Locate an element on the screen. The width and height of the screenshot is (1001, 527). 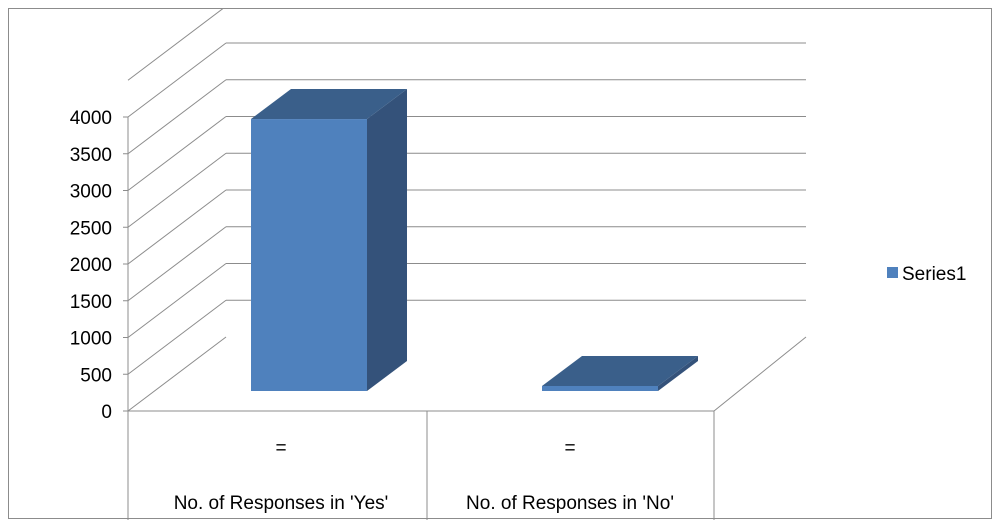
y-tick-label: 1000 is located at coordinates (91, 339).